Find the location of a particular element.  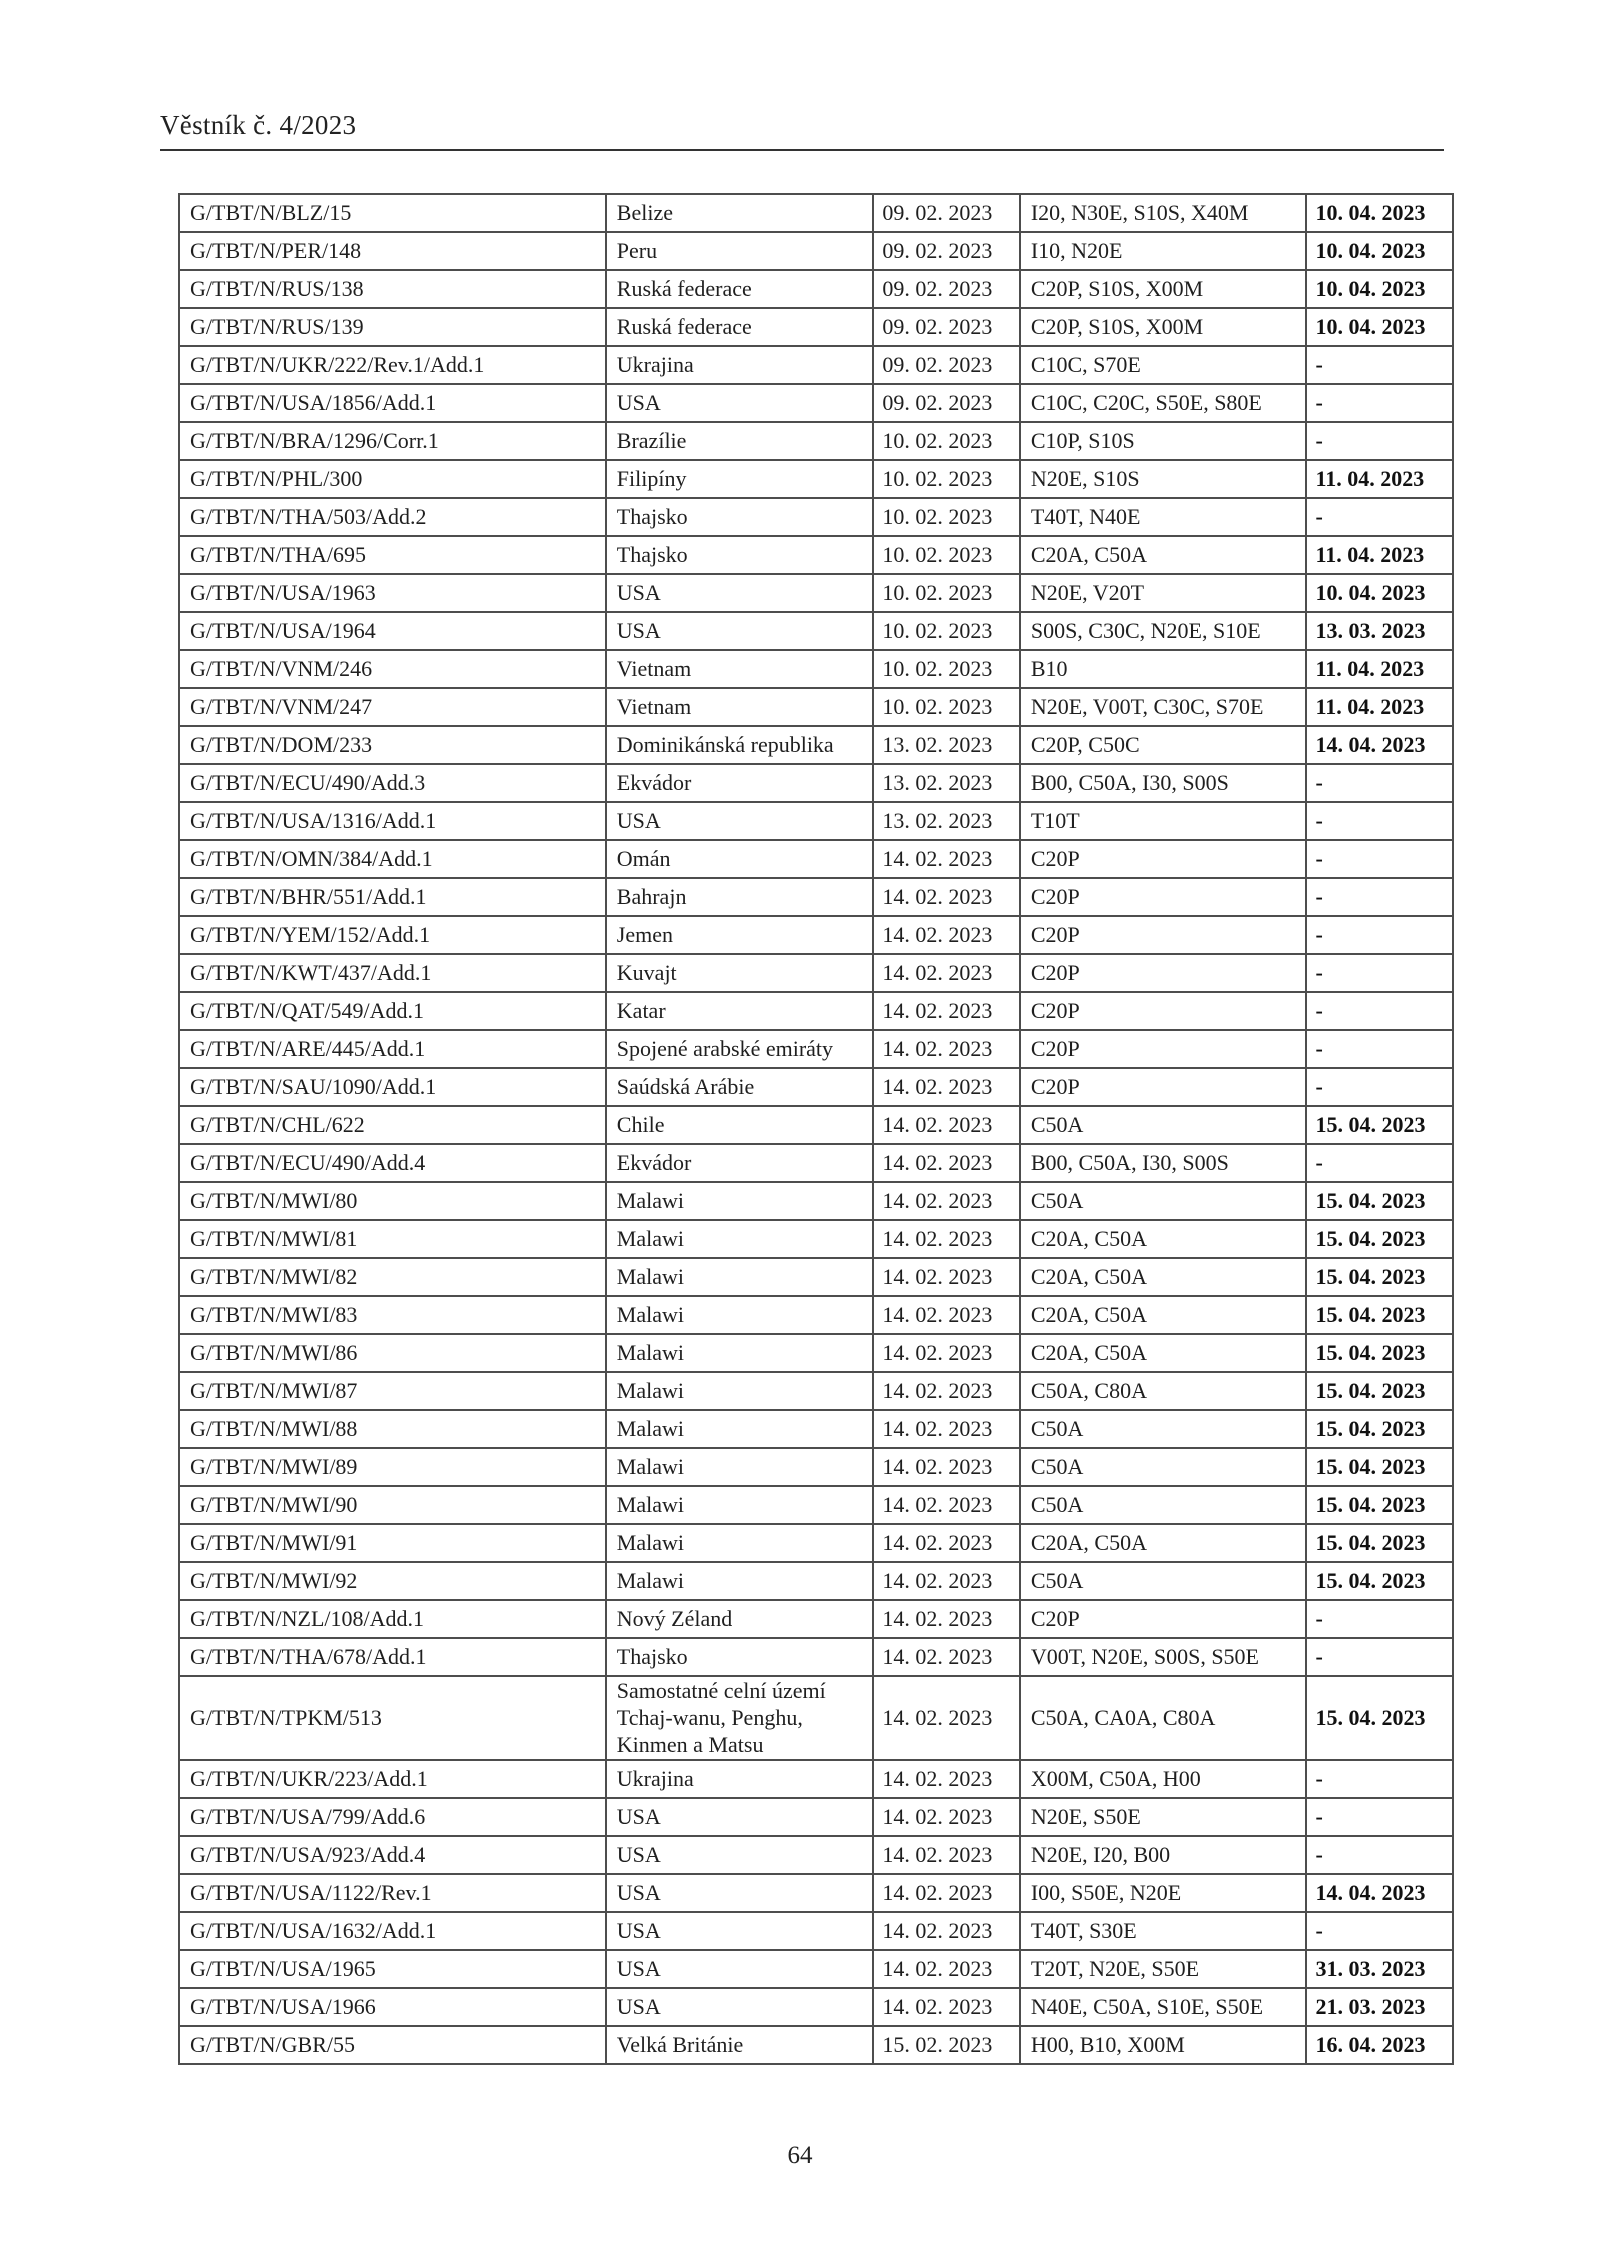

country-cell: Ekvádor is located at coordinates (739, 783).